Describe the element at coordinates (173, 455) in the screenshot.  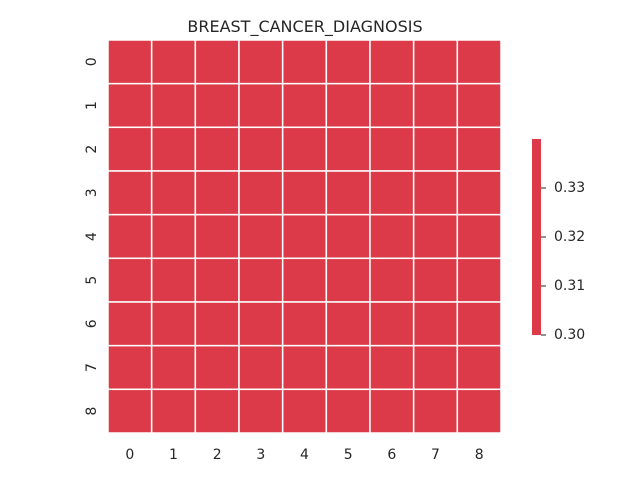
I see `x-tick-label: 1` at that location.